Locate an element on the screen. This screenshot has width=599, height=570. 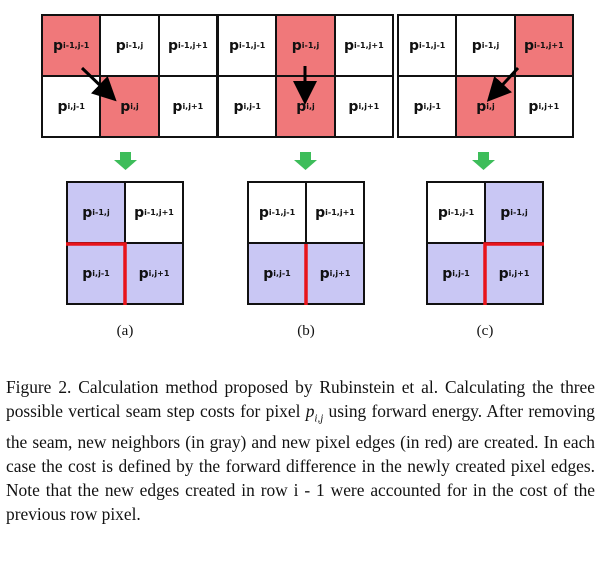
panel-a-bottom-cell-1: p i-1,j+1 is located at coordinates (154, 212).